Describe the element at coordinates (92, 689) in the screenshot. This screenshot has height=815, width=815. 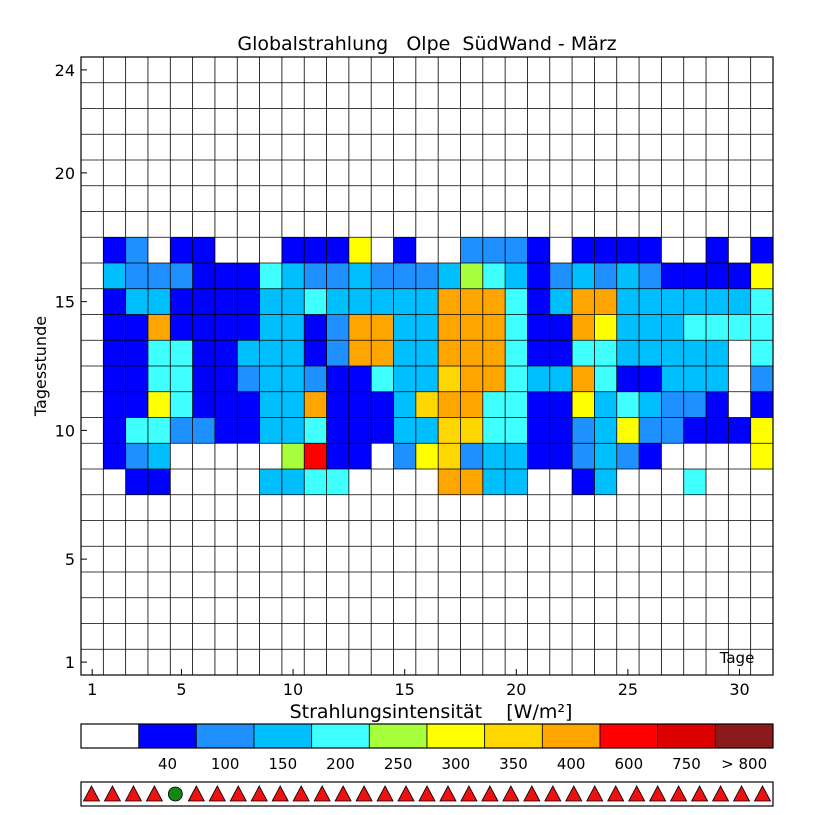
I see `x-tick-label: 1` at that location.